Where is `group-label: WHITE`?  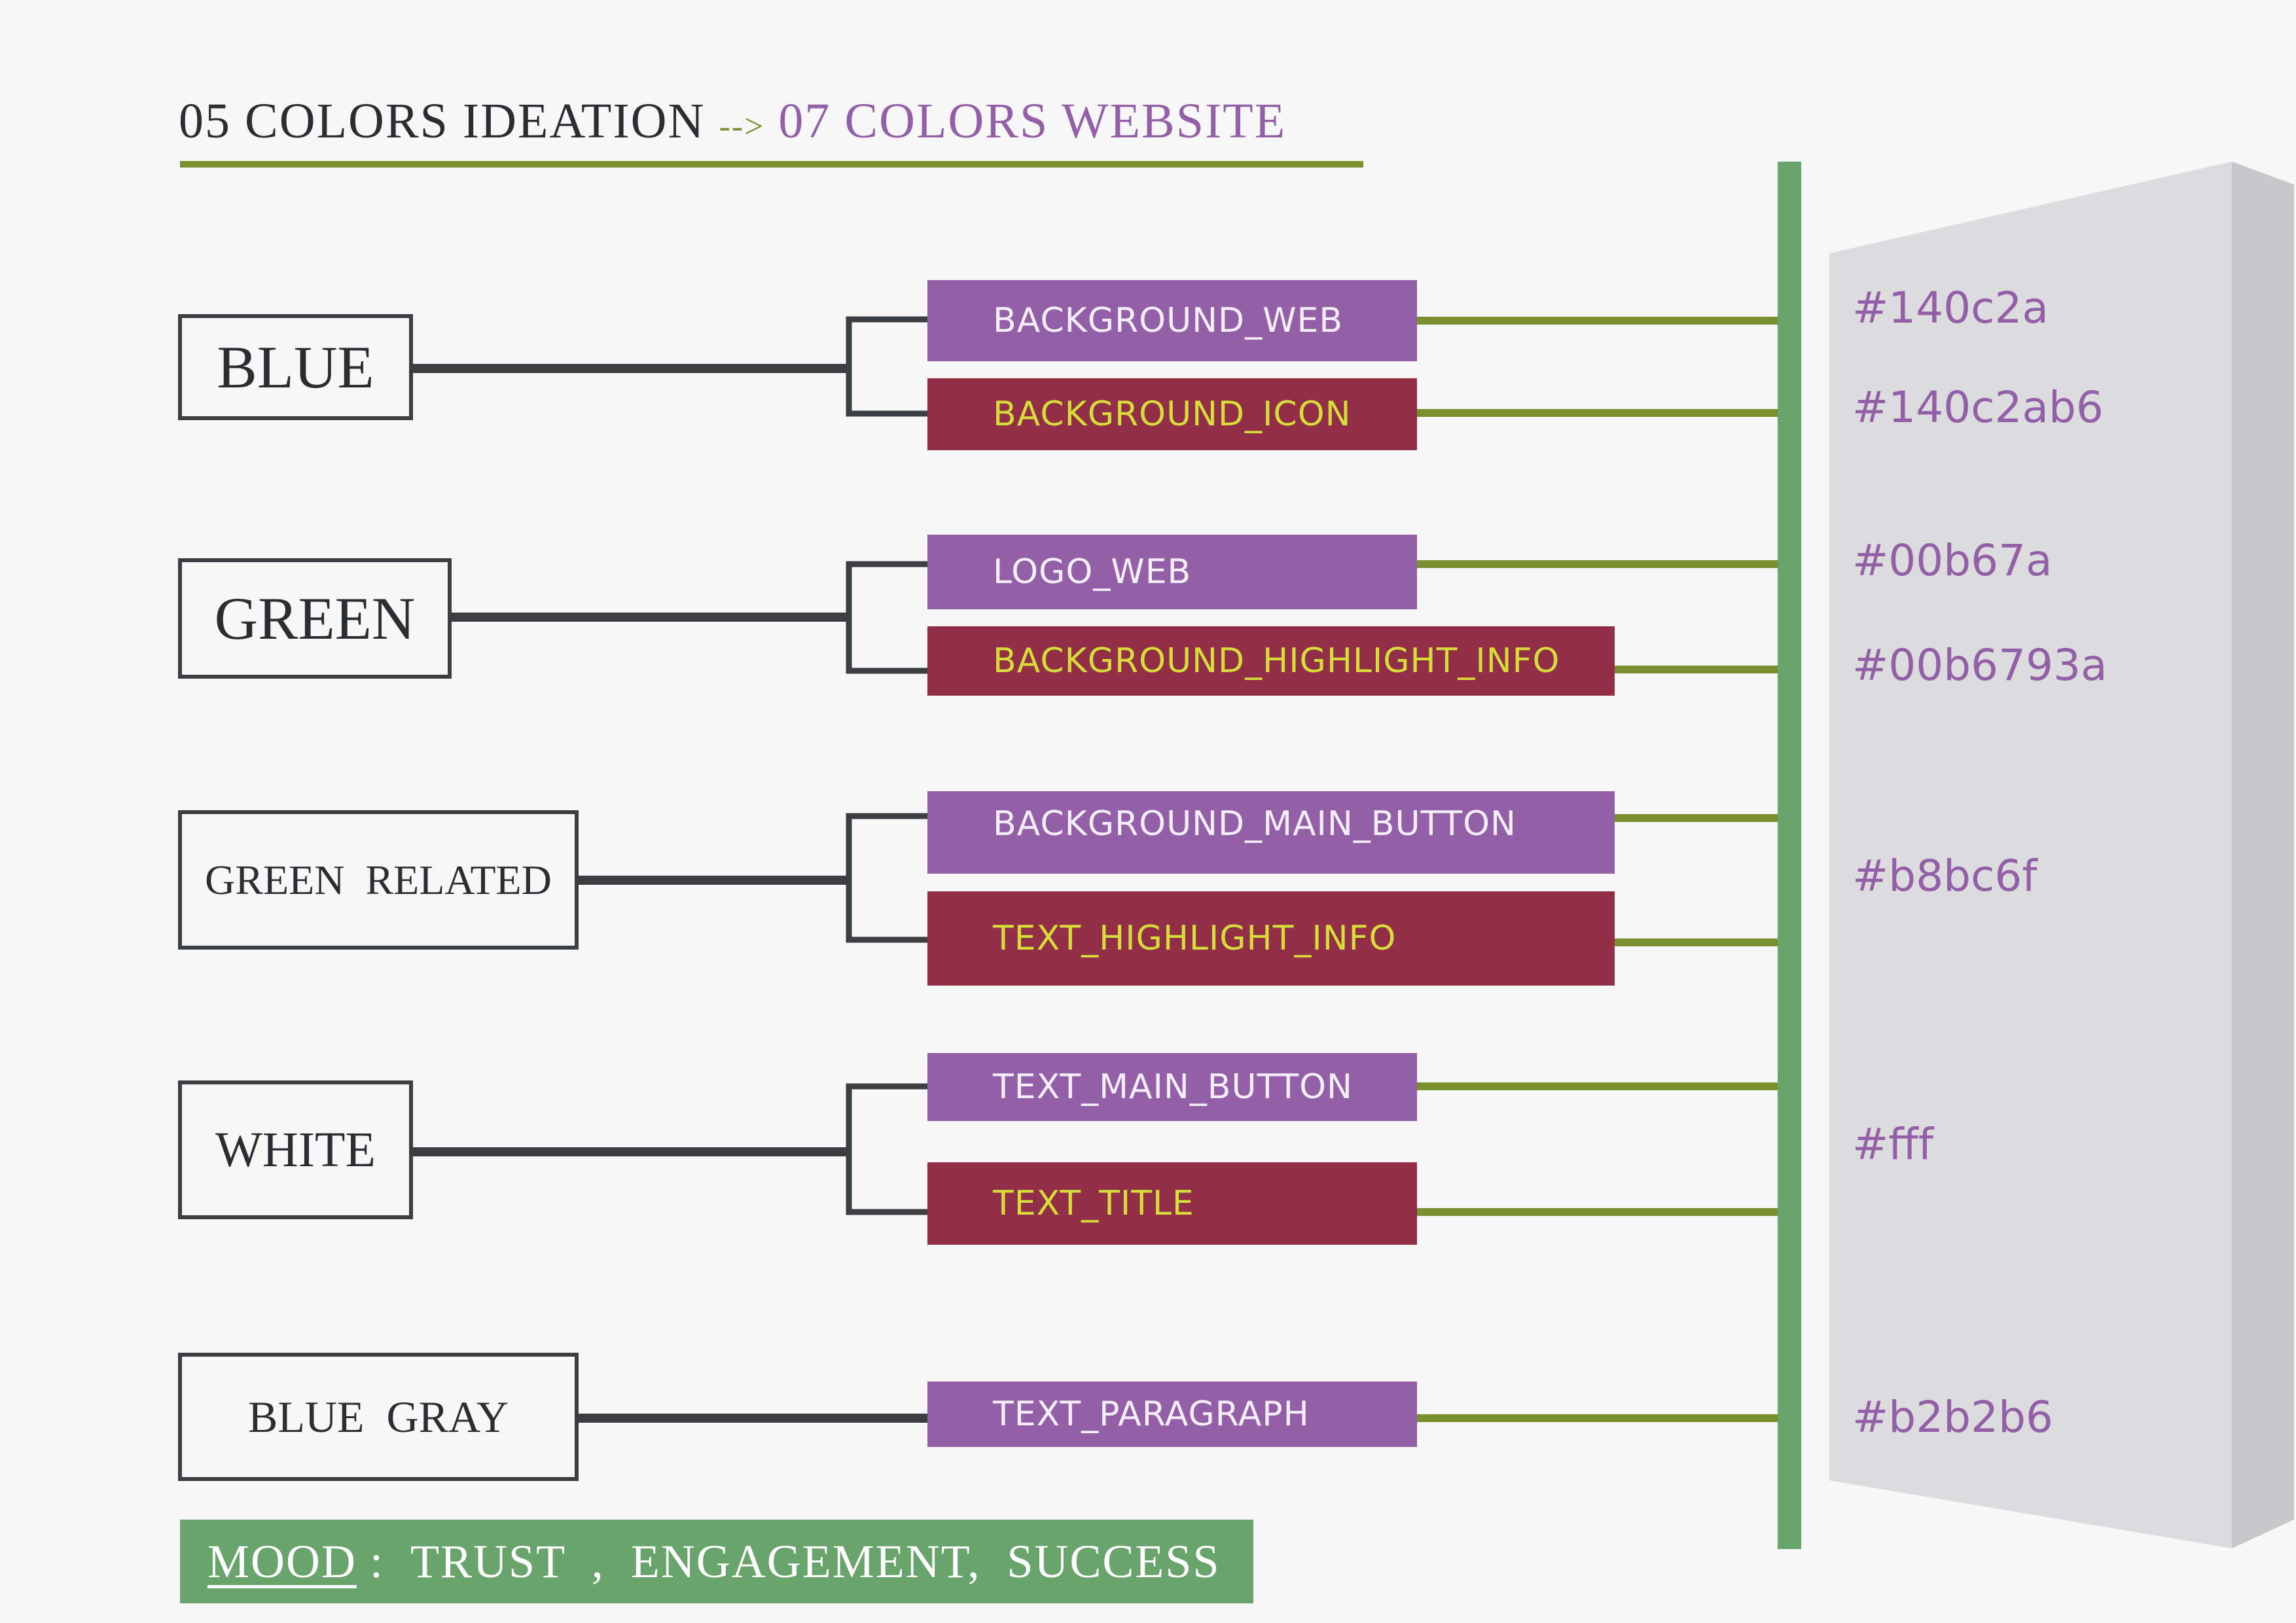
group-label: WHITE is located at coordinates (295, 1149).